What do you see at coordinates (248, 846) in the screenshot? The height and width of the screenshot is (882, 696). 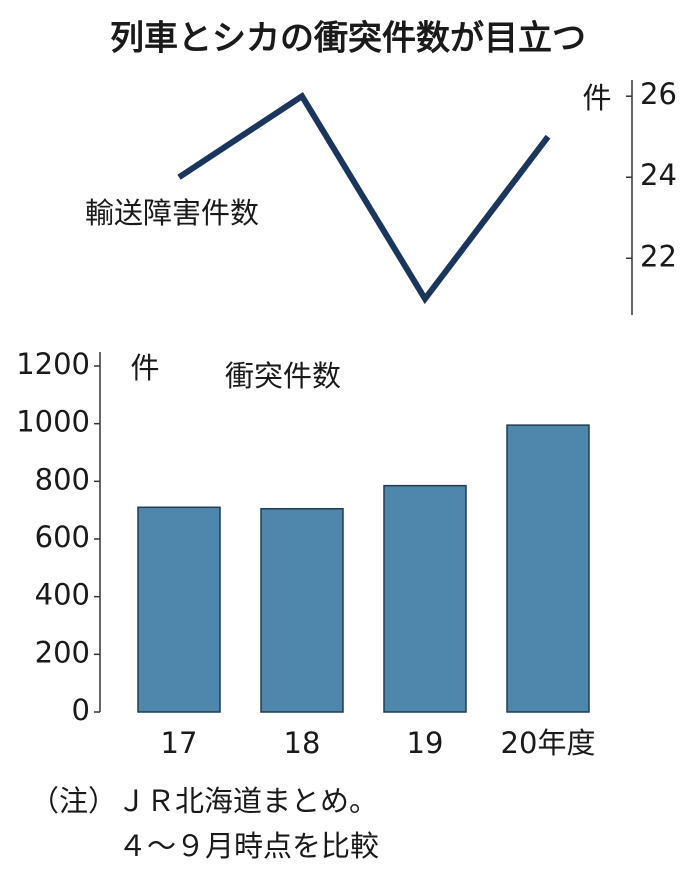 I see `note: ４～９月時点を比較` at bounding box center [248, 846].